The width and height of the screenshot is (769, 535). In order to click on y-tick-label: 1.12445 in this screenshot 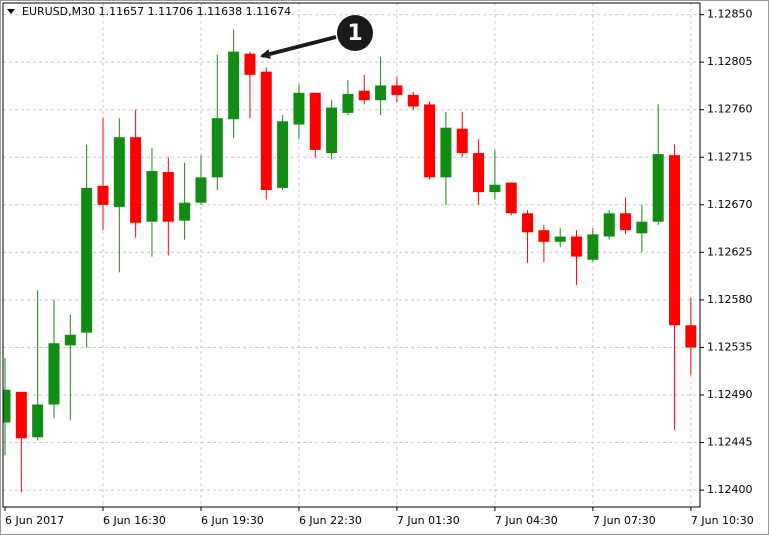, I will do `click(730, 442)`.